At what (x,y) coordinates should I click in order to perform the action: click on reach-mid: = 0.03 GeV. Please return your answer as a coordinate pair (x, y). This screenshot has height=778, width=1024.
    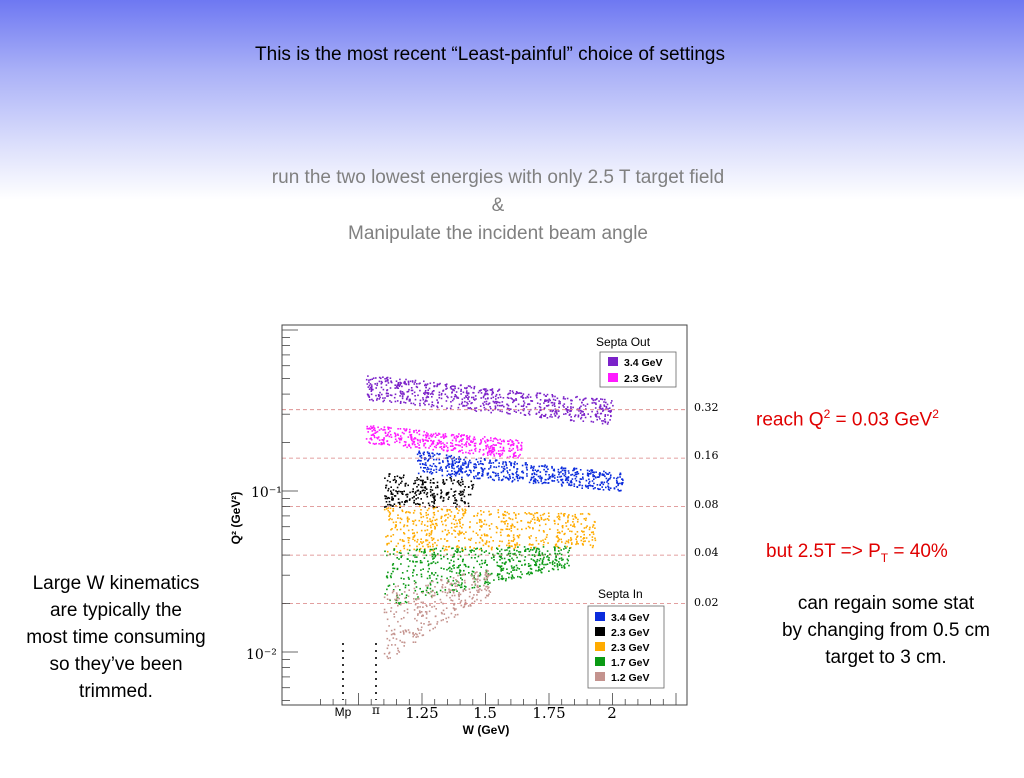
    Looking at the image, I should click on (881, 420).